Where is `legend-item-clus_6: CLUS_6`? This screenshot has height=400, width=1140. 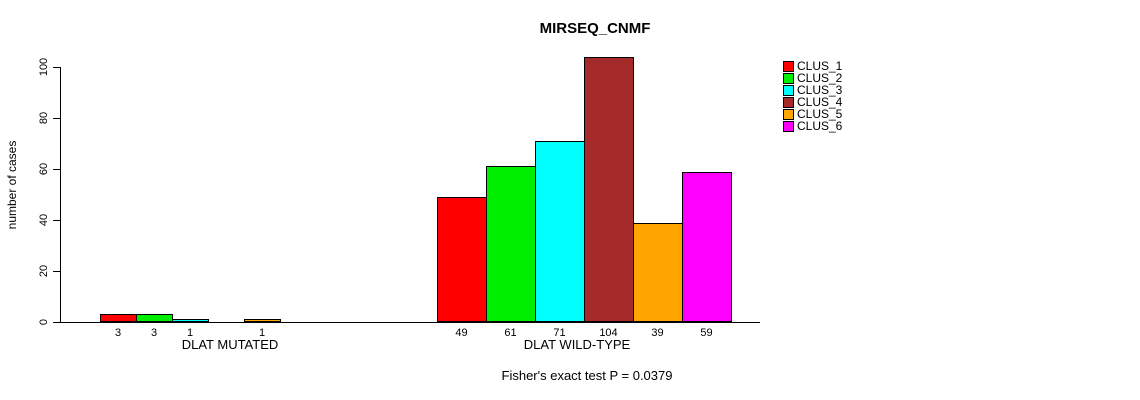 legend-item-clus_6: CLUS_6 is located at coordinates (812, 126).